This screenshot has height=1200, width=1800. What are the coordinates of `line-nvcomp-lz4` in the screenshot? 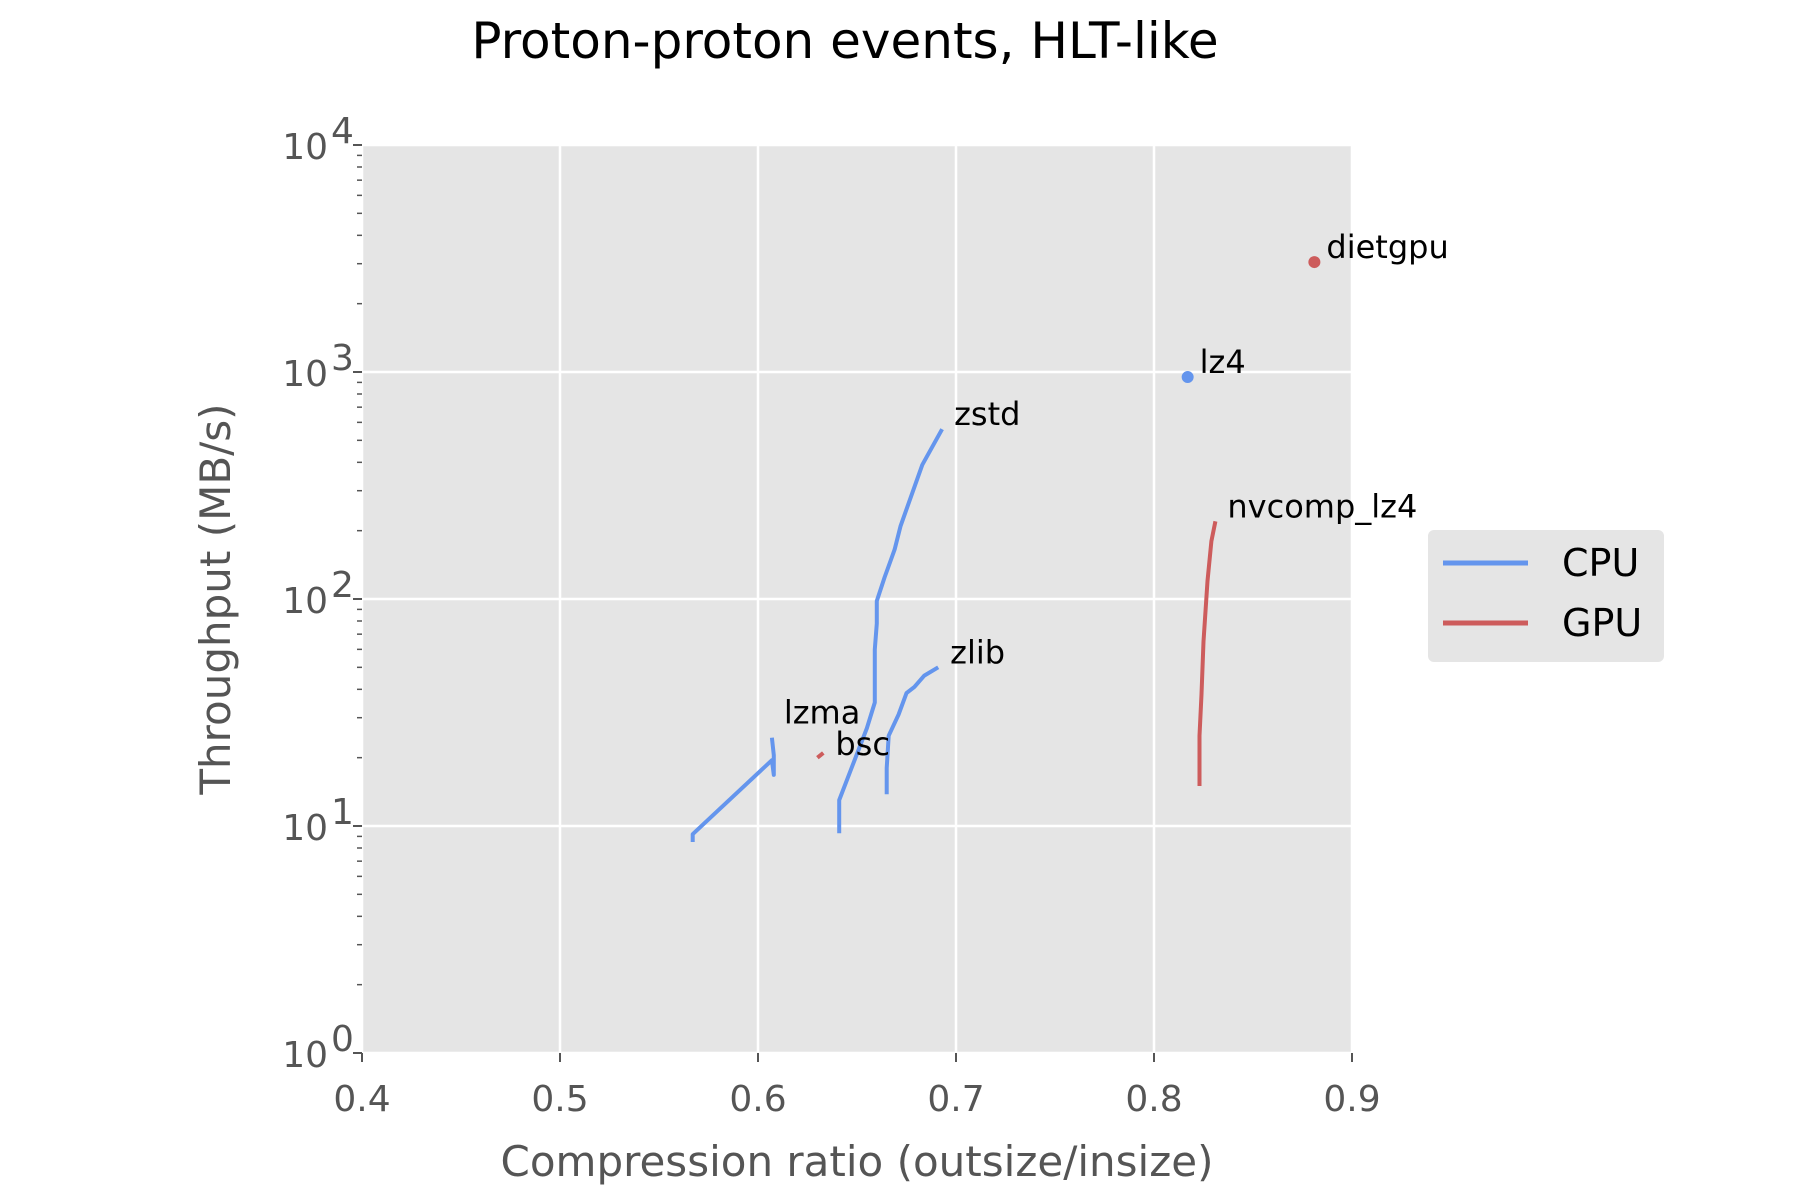 It's located at (1207, 653).